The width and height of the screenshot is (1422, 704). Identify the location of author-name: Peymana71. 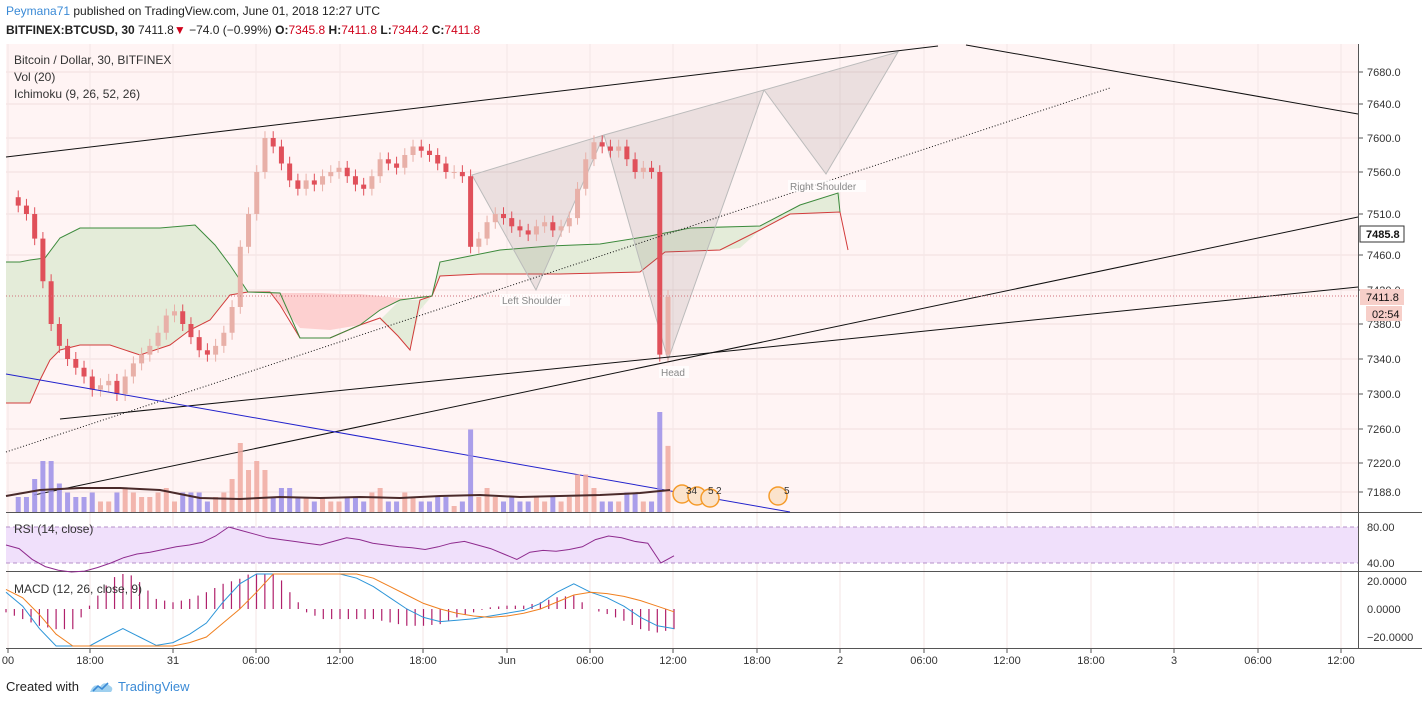
(38, 11).